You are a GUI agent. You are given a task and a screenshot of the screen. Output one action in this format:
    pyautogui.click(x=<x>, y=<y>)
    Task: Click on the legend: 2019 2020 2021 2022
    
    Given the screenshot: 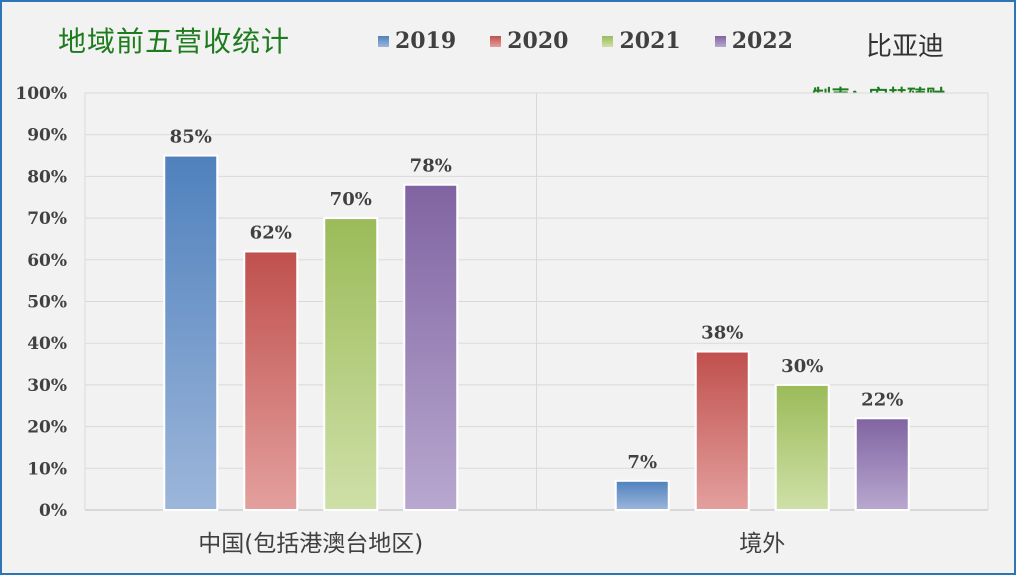 What is the action you would take?
    pyautogui.click(x=585, y=41)
    